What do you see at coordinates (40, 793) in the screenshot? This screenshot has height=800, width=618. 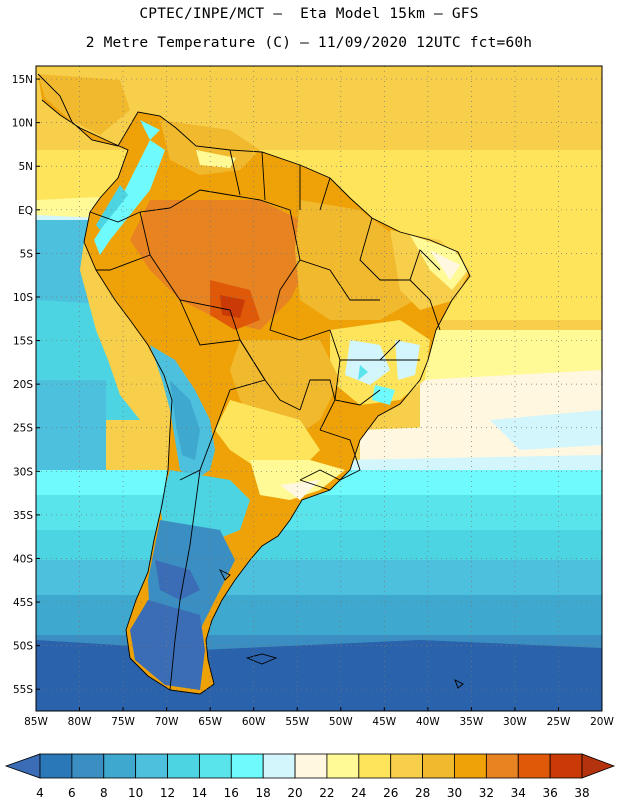 I see `colorbar-label: 4` at bounding box center [40, 793].